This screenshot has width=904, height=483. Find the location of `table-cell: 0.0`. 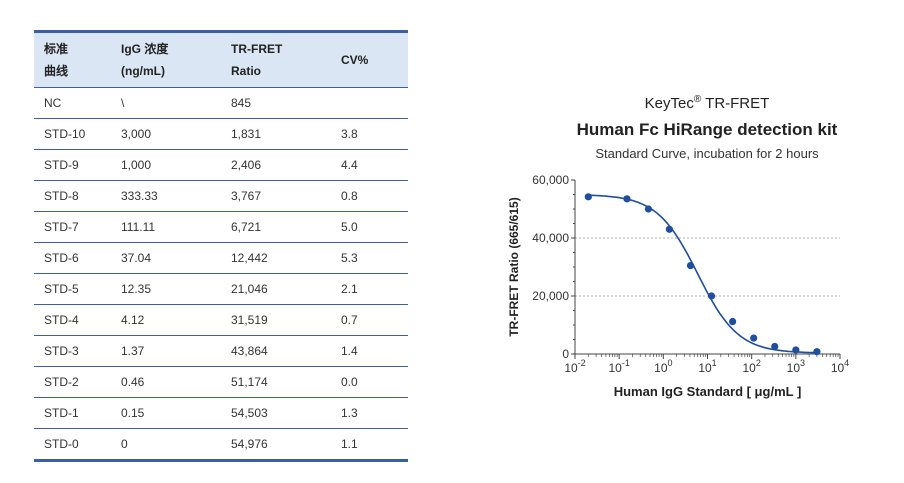

table-cell: 0.0 is located at coordinates (369, 382).